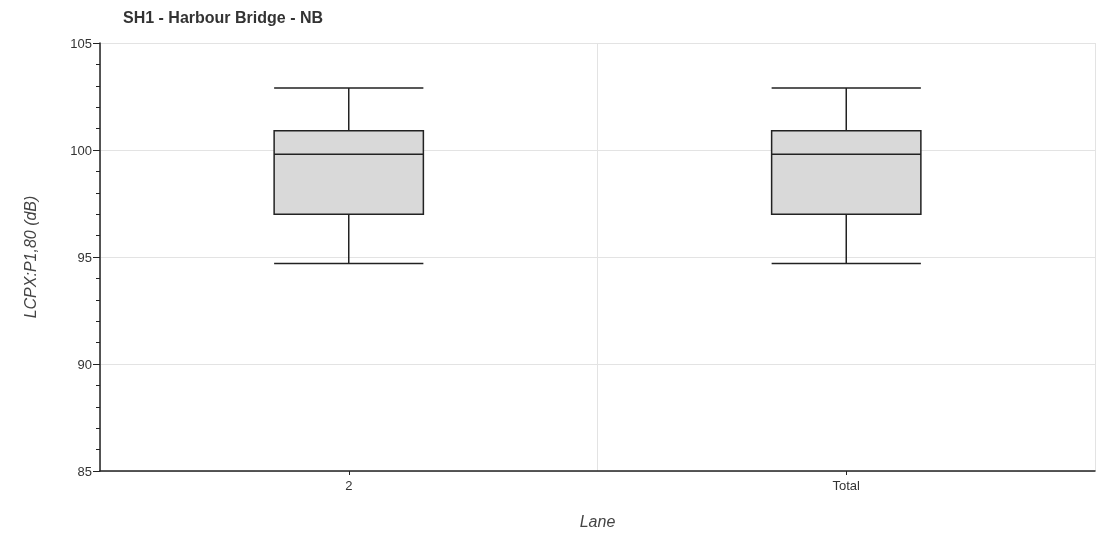 This screenshot has height=547, width=1097. Describe the element at coordinates (81, 43) in the screenshot. I see `y-tick-label: 105` at that location.